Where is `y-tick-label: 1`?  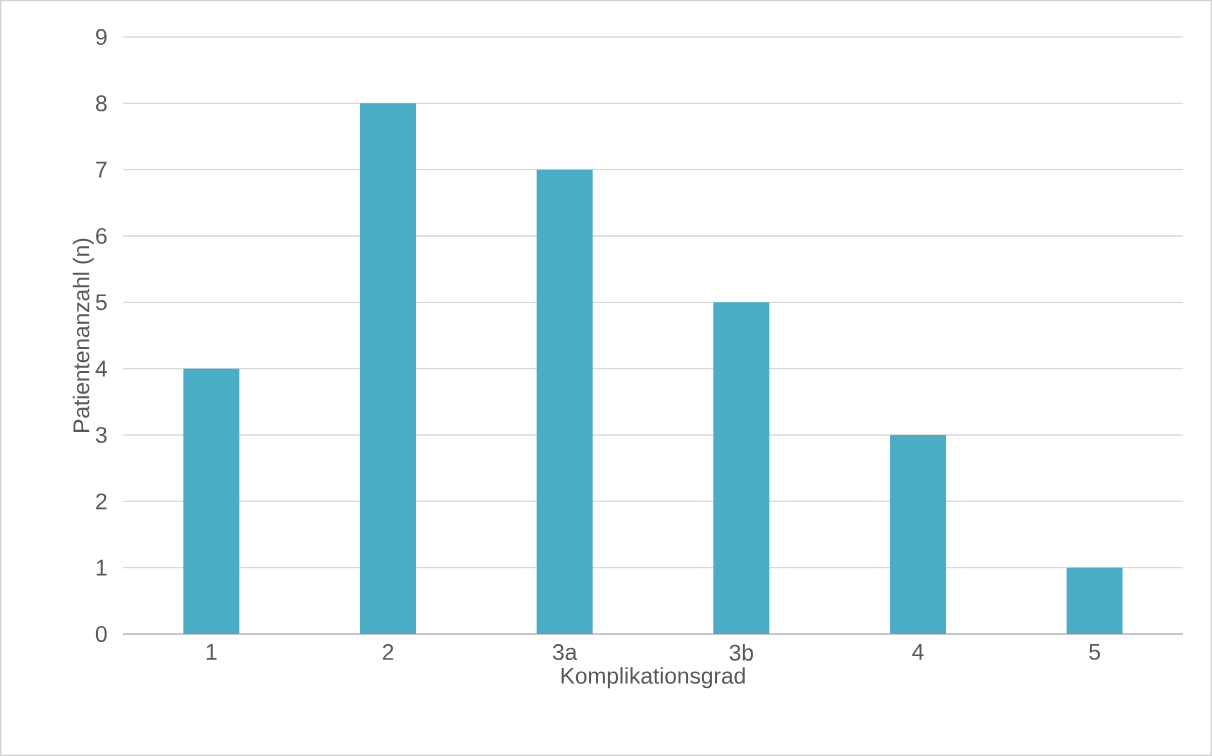
y-tick-label: 1 is located at coordinates (101, 567).